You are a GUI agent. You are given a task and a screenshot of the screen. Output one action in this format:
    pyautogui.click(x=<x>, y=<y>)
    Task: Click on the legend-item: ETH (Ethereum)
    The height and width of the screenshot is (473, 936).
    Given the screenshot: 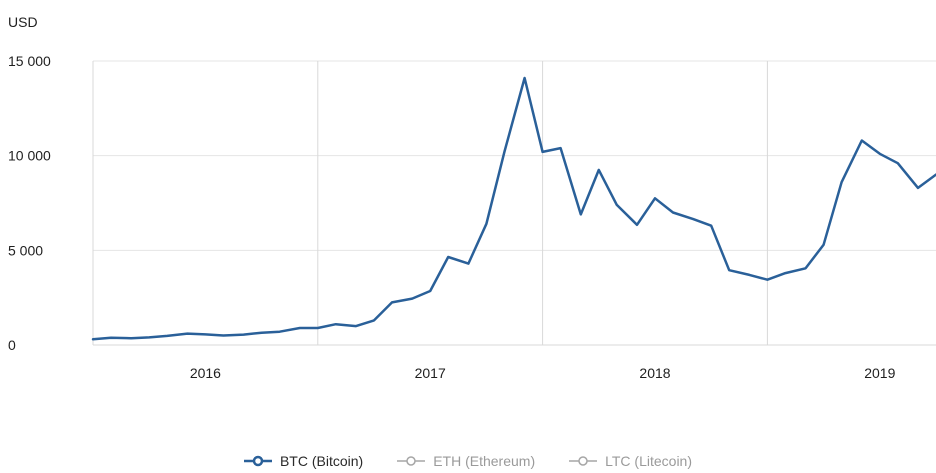 What is the action you would take?
    pyautogui.click(x=466, y=461)
    